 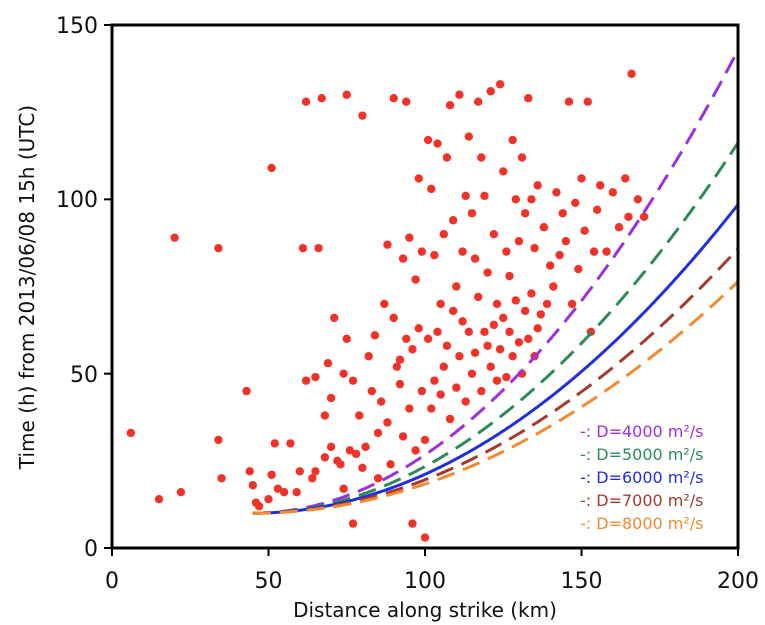 What do you see at coordinates (738, 581) in the screenshot?
I see `x-tick-label: 200` at bounding box center [738, 581].